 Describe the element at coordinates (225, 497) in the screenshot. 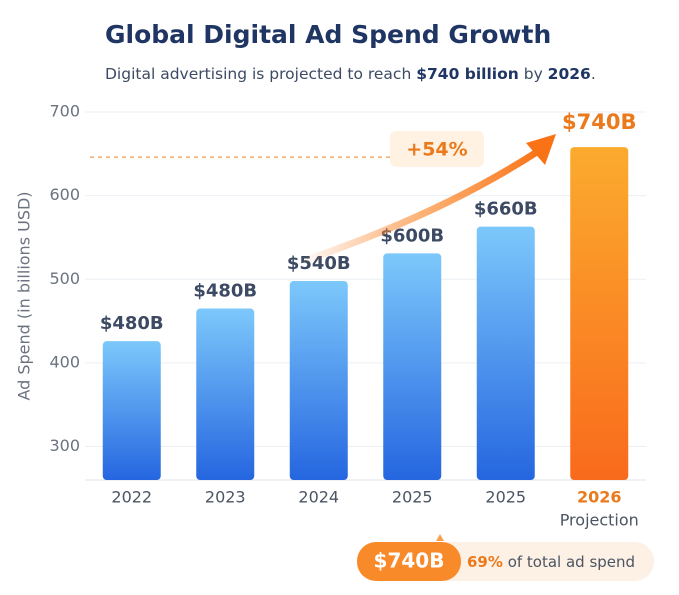

I see `x-tick-label: 2023` at that location.